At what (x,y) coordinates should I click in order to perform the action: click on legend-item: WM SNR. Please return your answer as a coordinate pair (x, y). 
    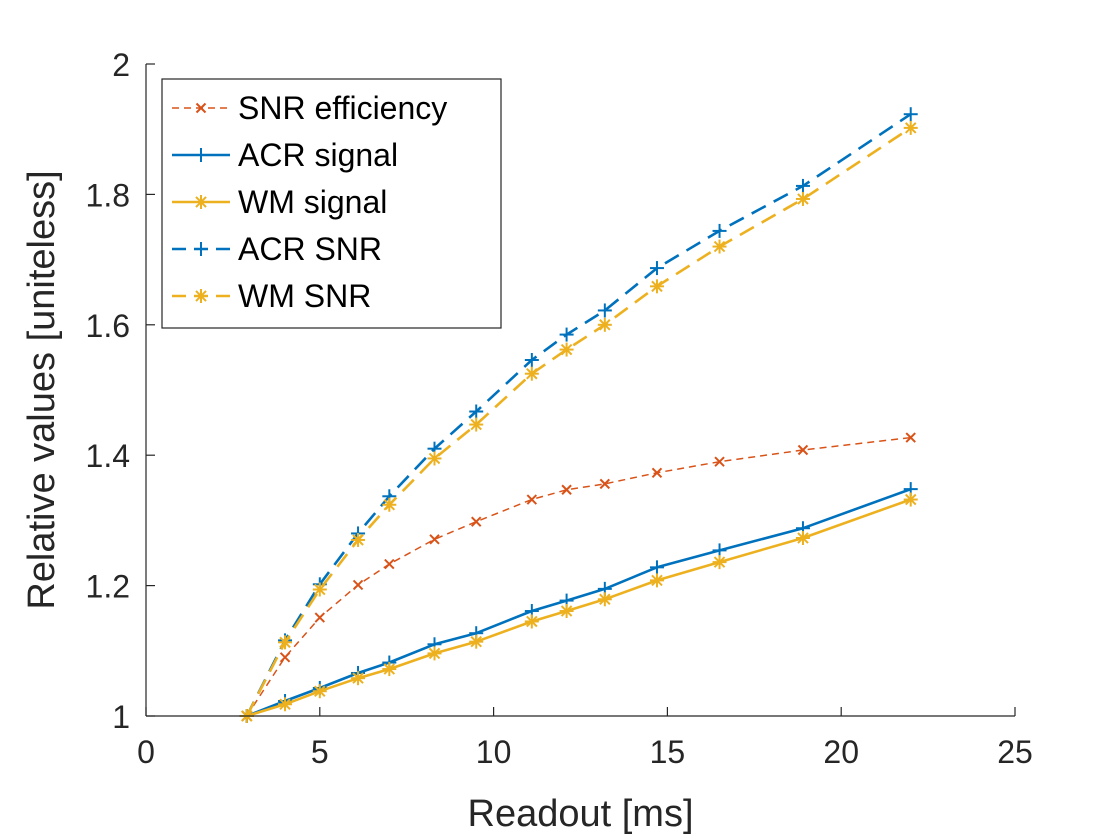
    Looking at the image, I should click on (271, 296).